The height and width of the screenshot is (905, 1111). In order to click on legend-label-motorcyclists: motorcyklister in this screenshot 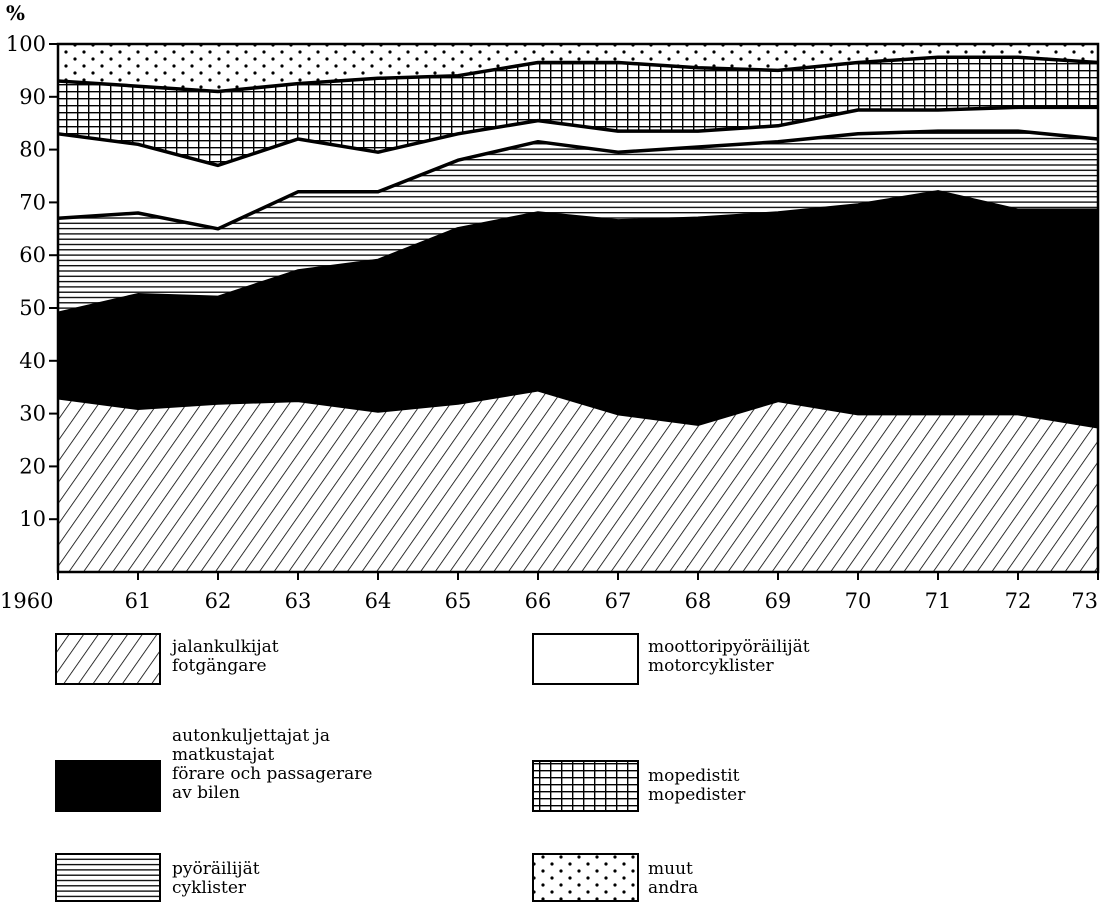, I will do `click(711, 666)`.